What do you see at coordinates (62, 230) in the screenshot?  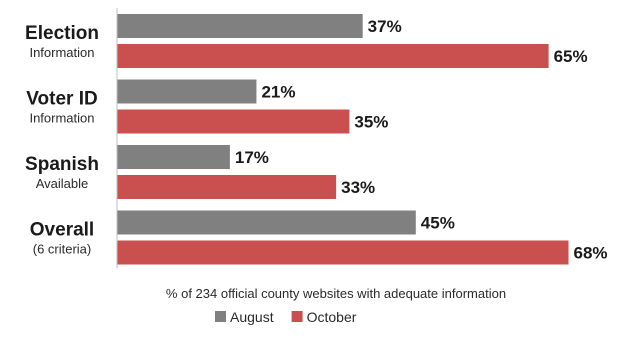 I see `category-label-main: Overall` at bounding box center [62, 230].